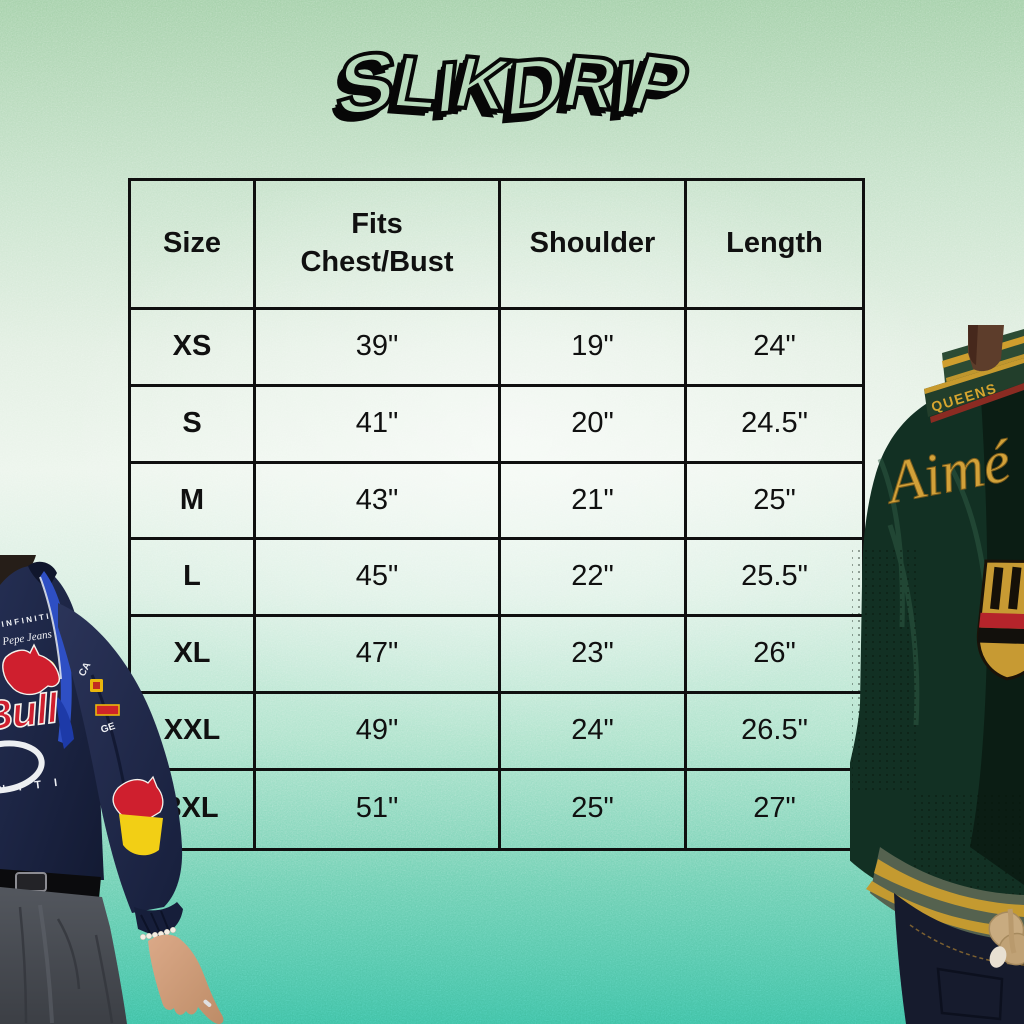 The image size is (1024, 1024). What do you see at coordinates (31, 882) in the screenshot?
I see `left-model-belt-buckle` at bounding box center [31, 882].